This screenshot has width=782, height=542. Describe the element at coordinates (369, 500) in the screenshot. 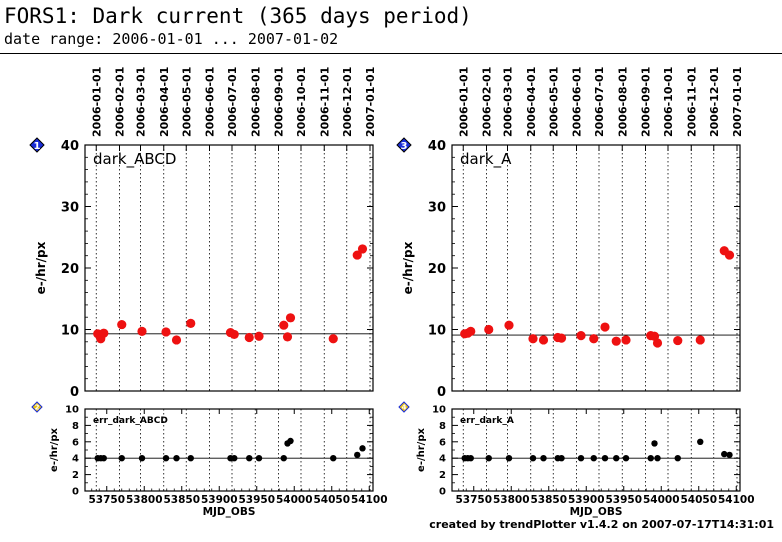

I see `x-tick-label: 54100` at that location.